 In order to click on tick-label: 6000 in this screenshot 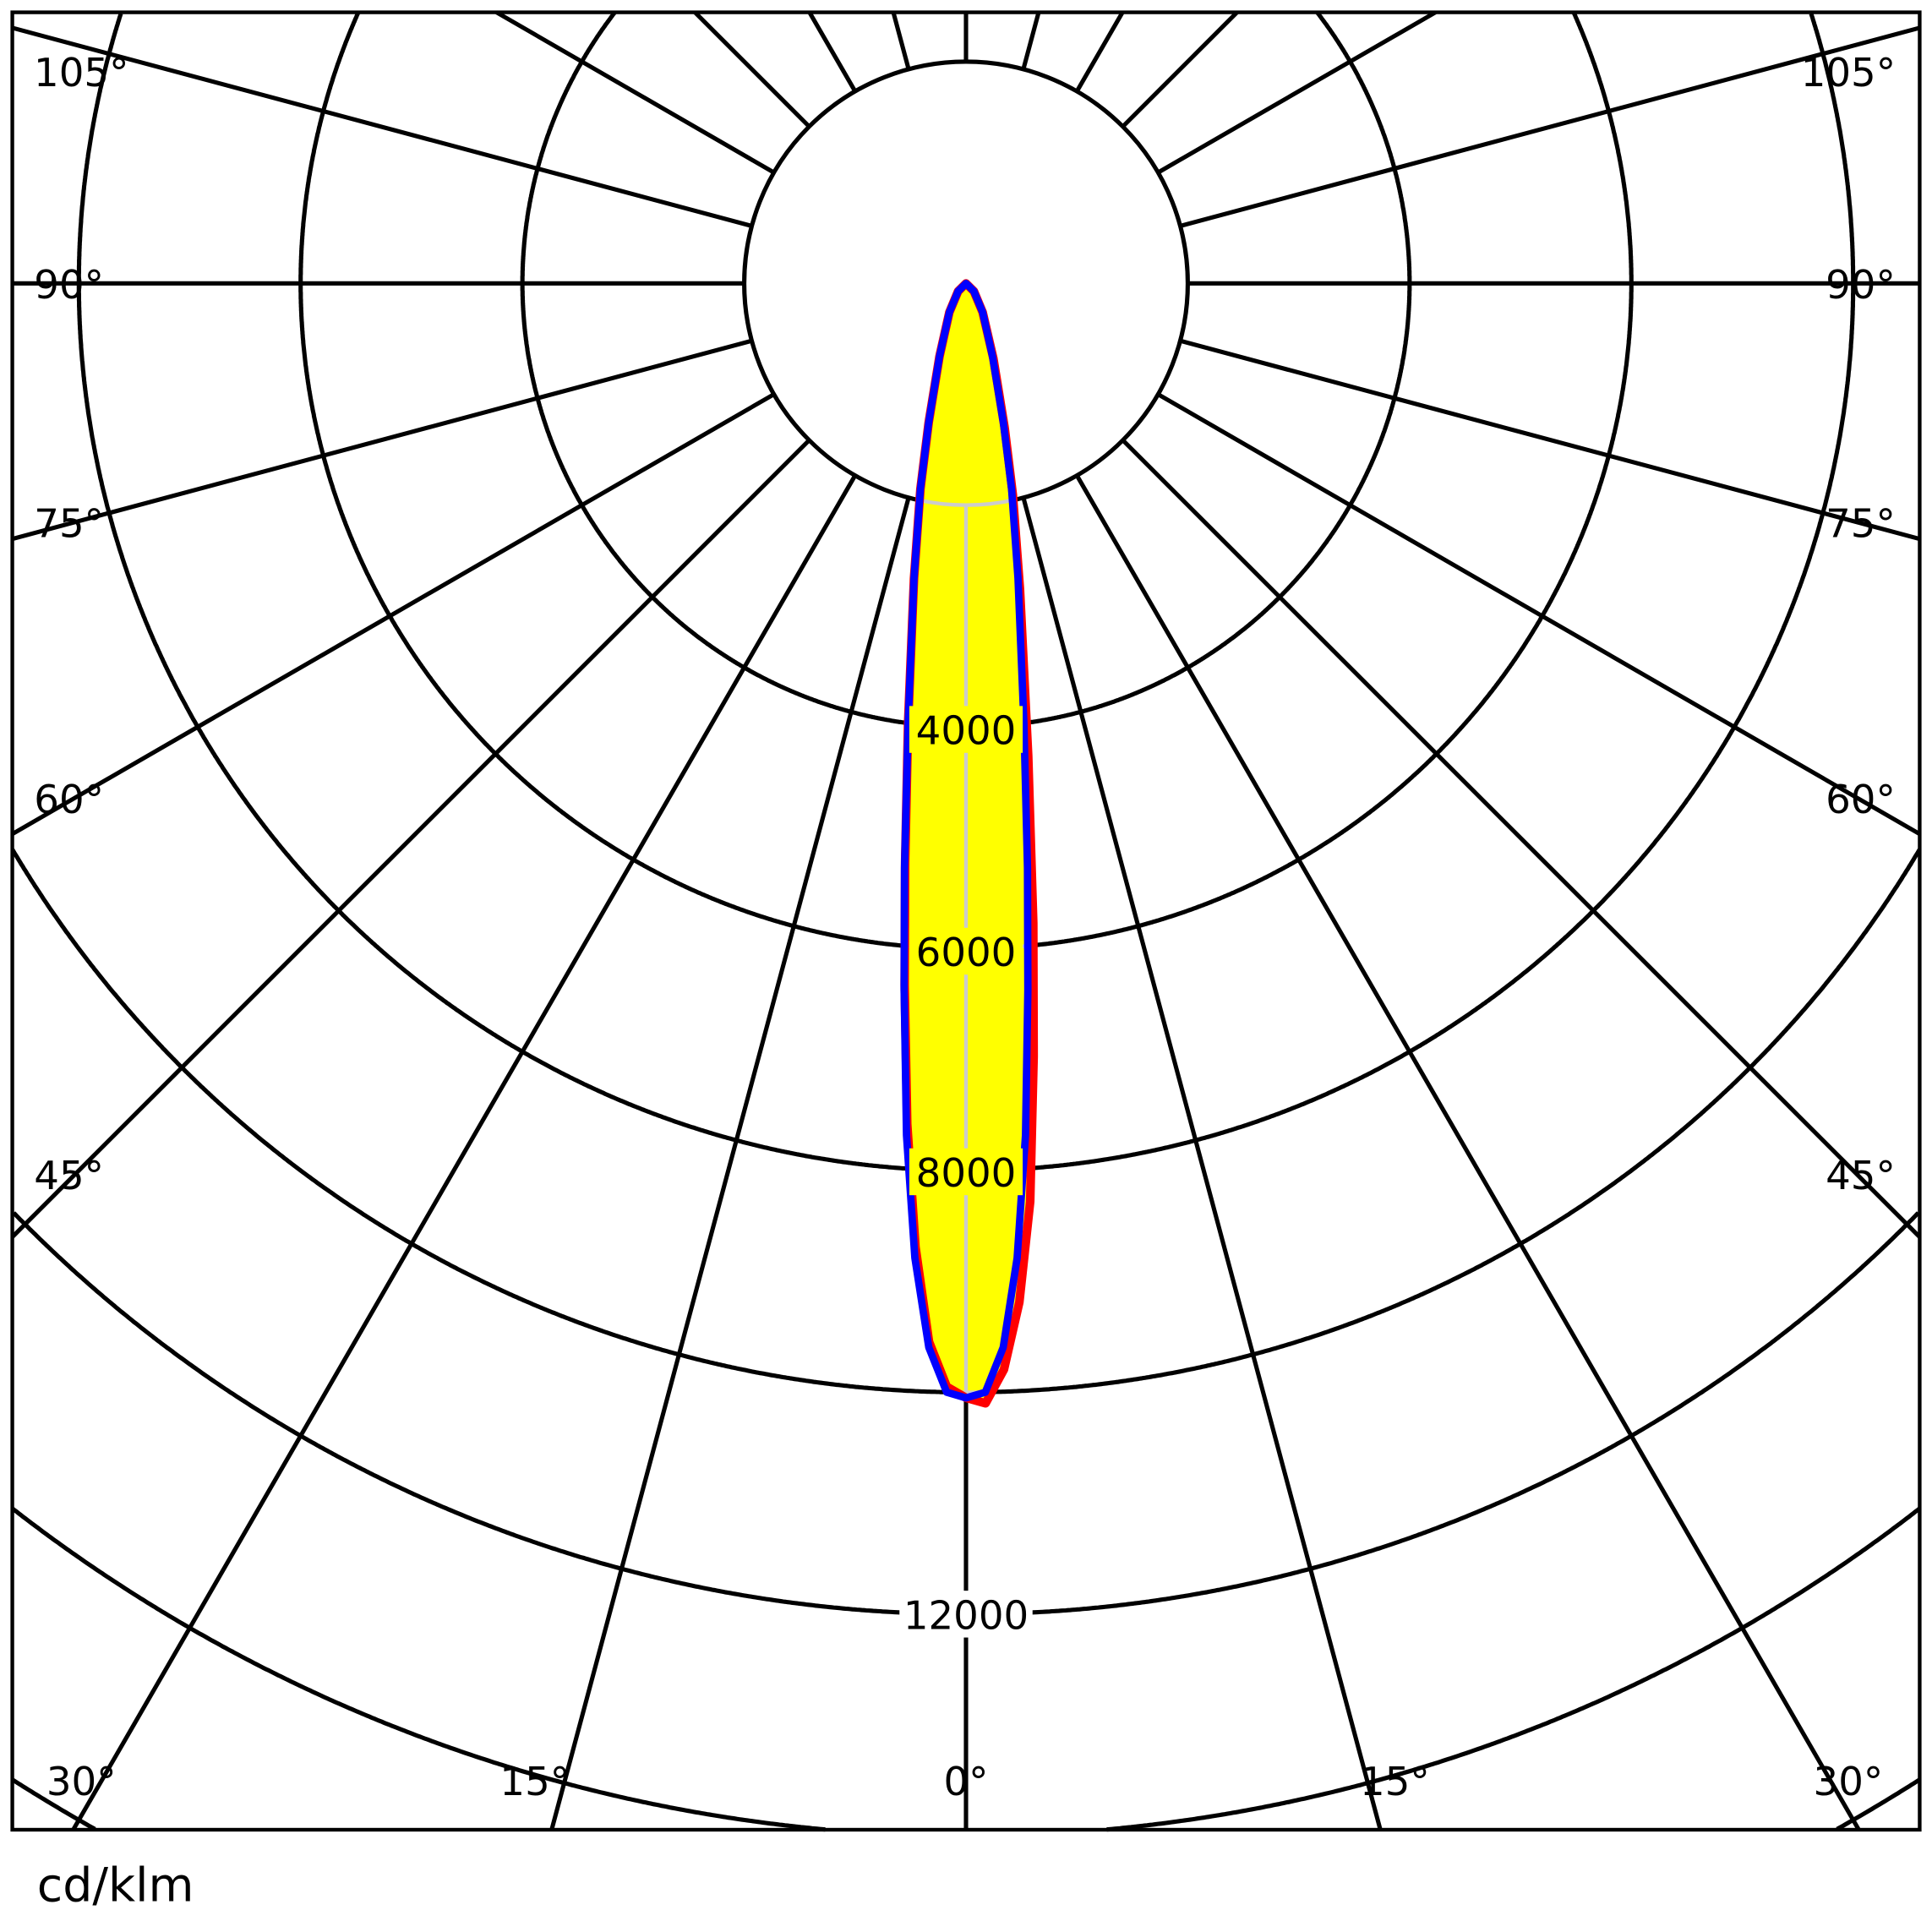, I will do `click(966, 953)`.